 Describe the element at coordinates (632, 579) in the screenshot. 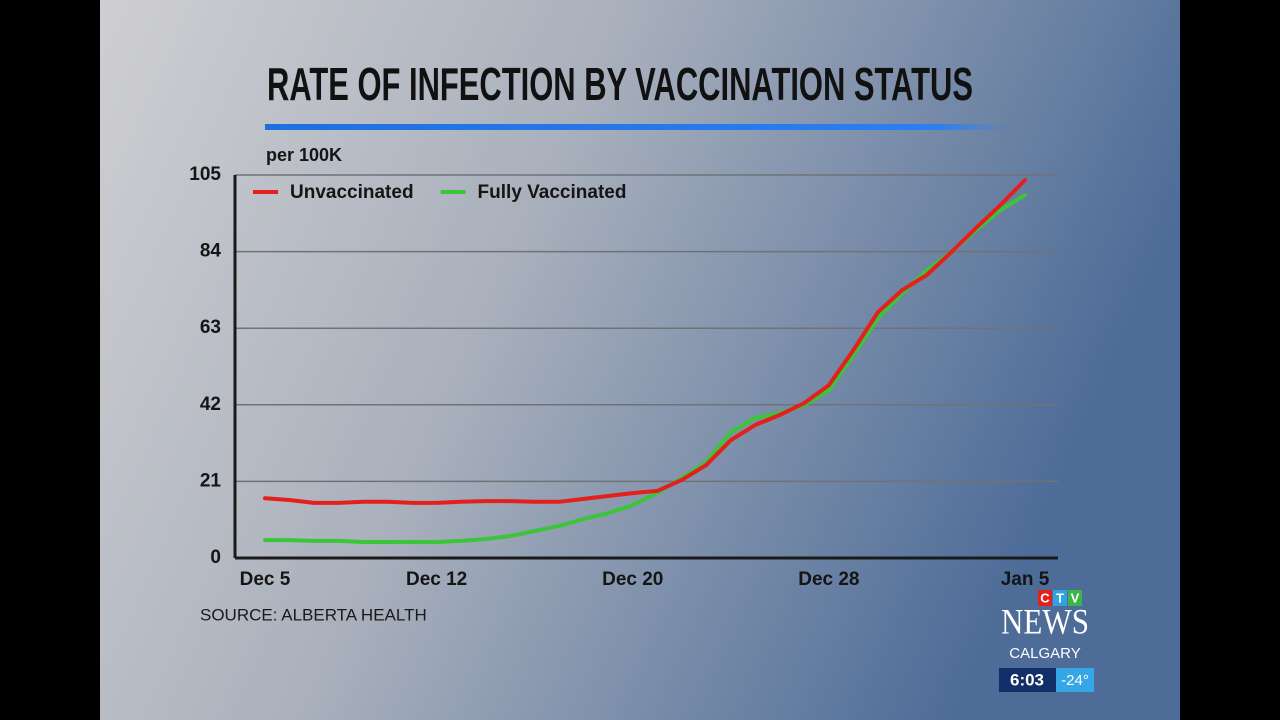

I see `x-tick-label: Dec 20` at that location.